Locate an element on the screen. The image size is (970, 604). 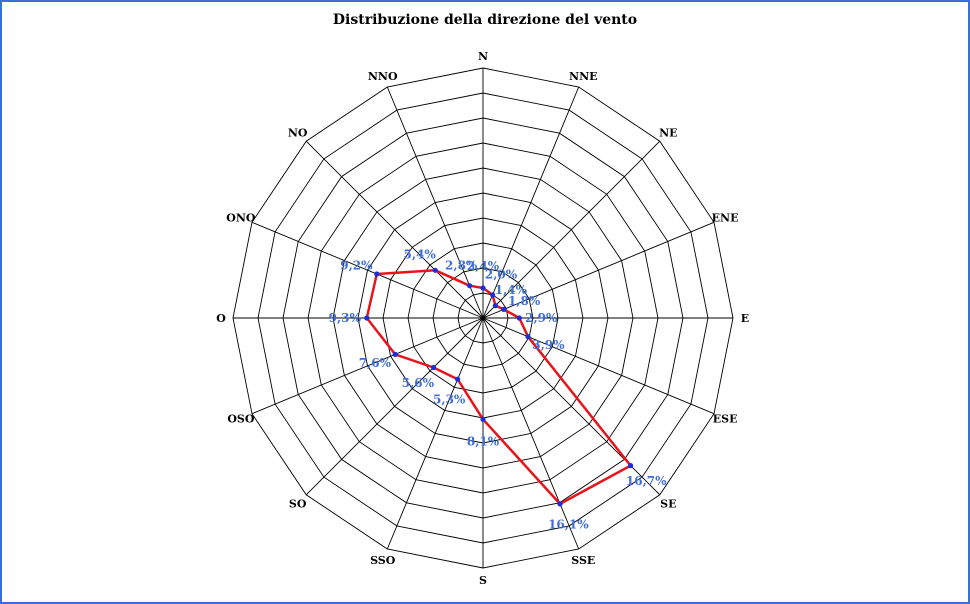
data-label: 5,3% is located at coordinates (449, 400).